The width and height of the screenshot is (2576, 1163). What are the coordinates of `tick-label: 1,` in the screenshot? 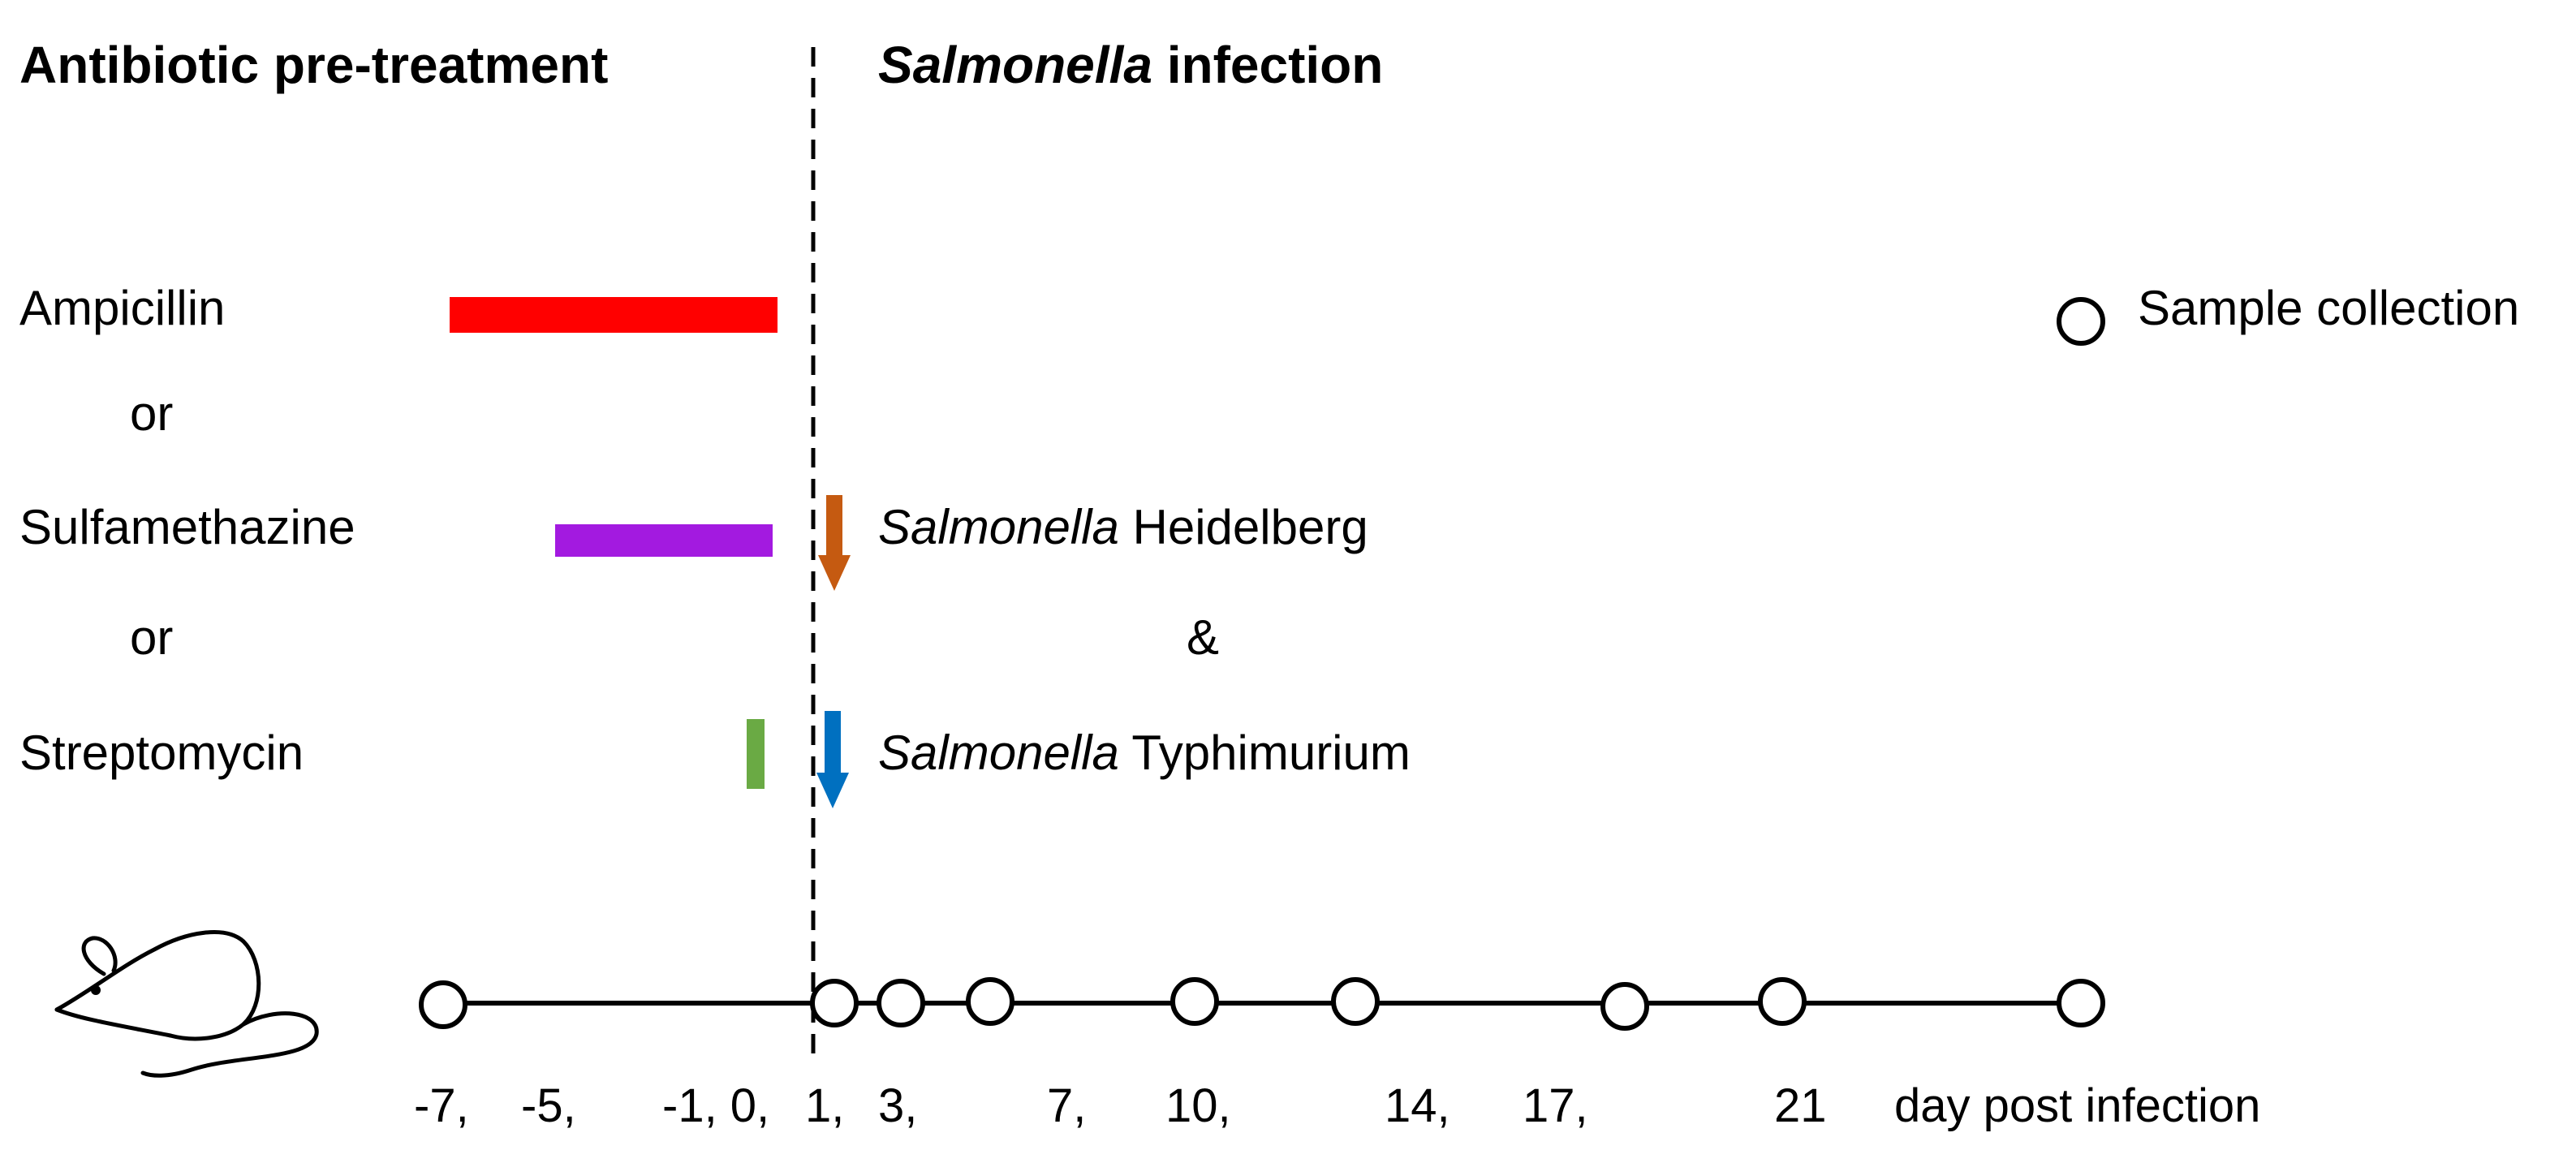 It's located at (825, 1105).